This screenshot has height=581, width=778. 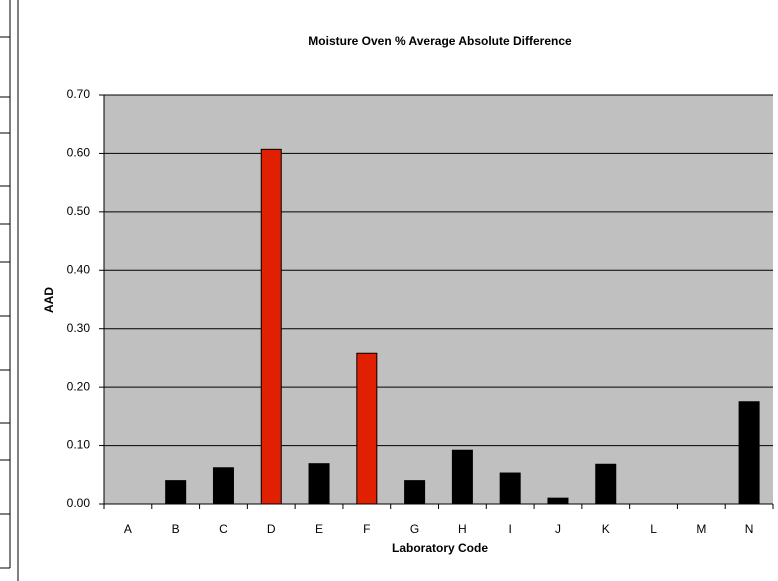 What do you see at coordinates (319, 529) in the screenshot?
I see `x-tick-label: E` at bounding box center [319, 529].